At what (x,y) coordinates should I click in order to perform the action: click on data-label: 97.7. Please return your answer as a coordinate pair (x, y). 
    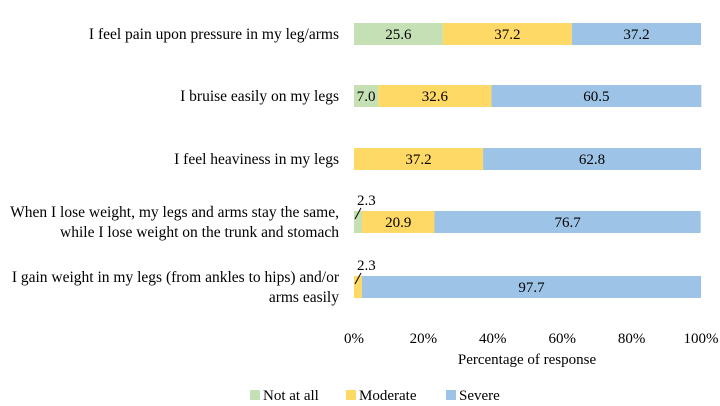
    Looking at the image, I should click on (531, 288).